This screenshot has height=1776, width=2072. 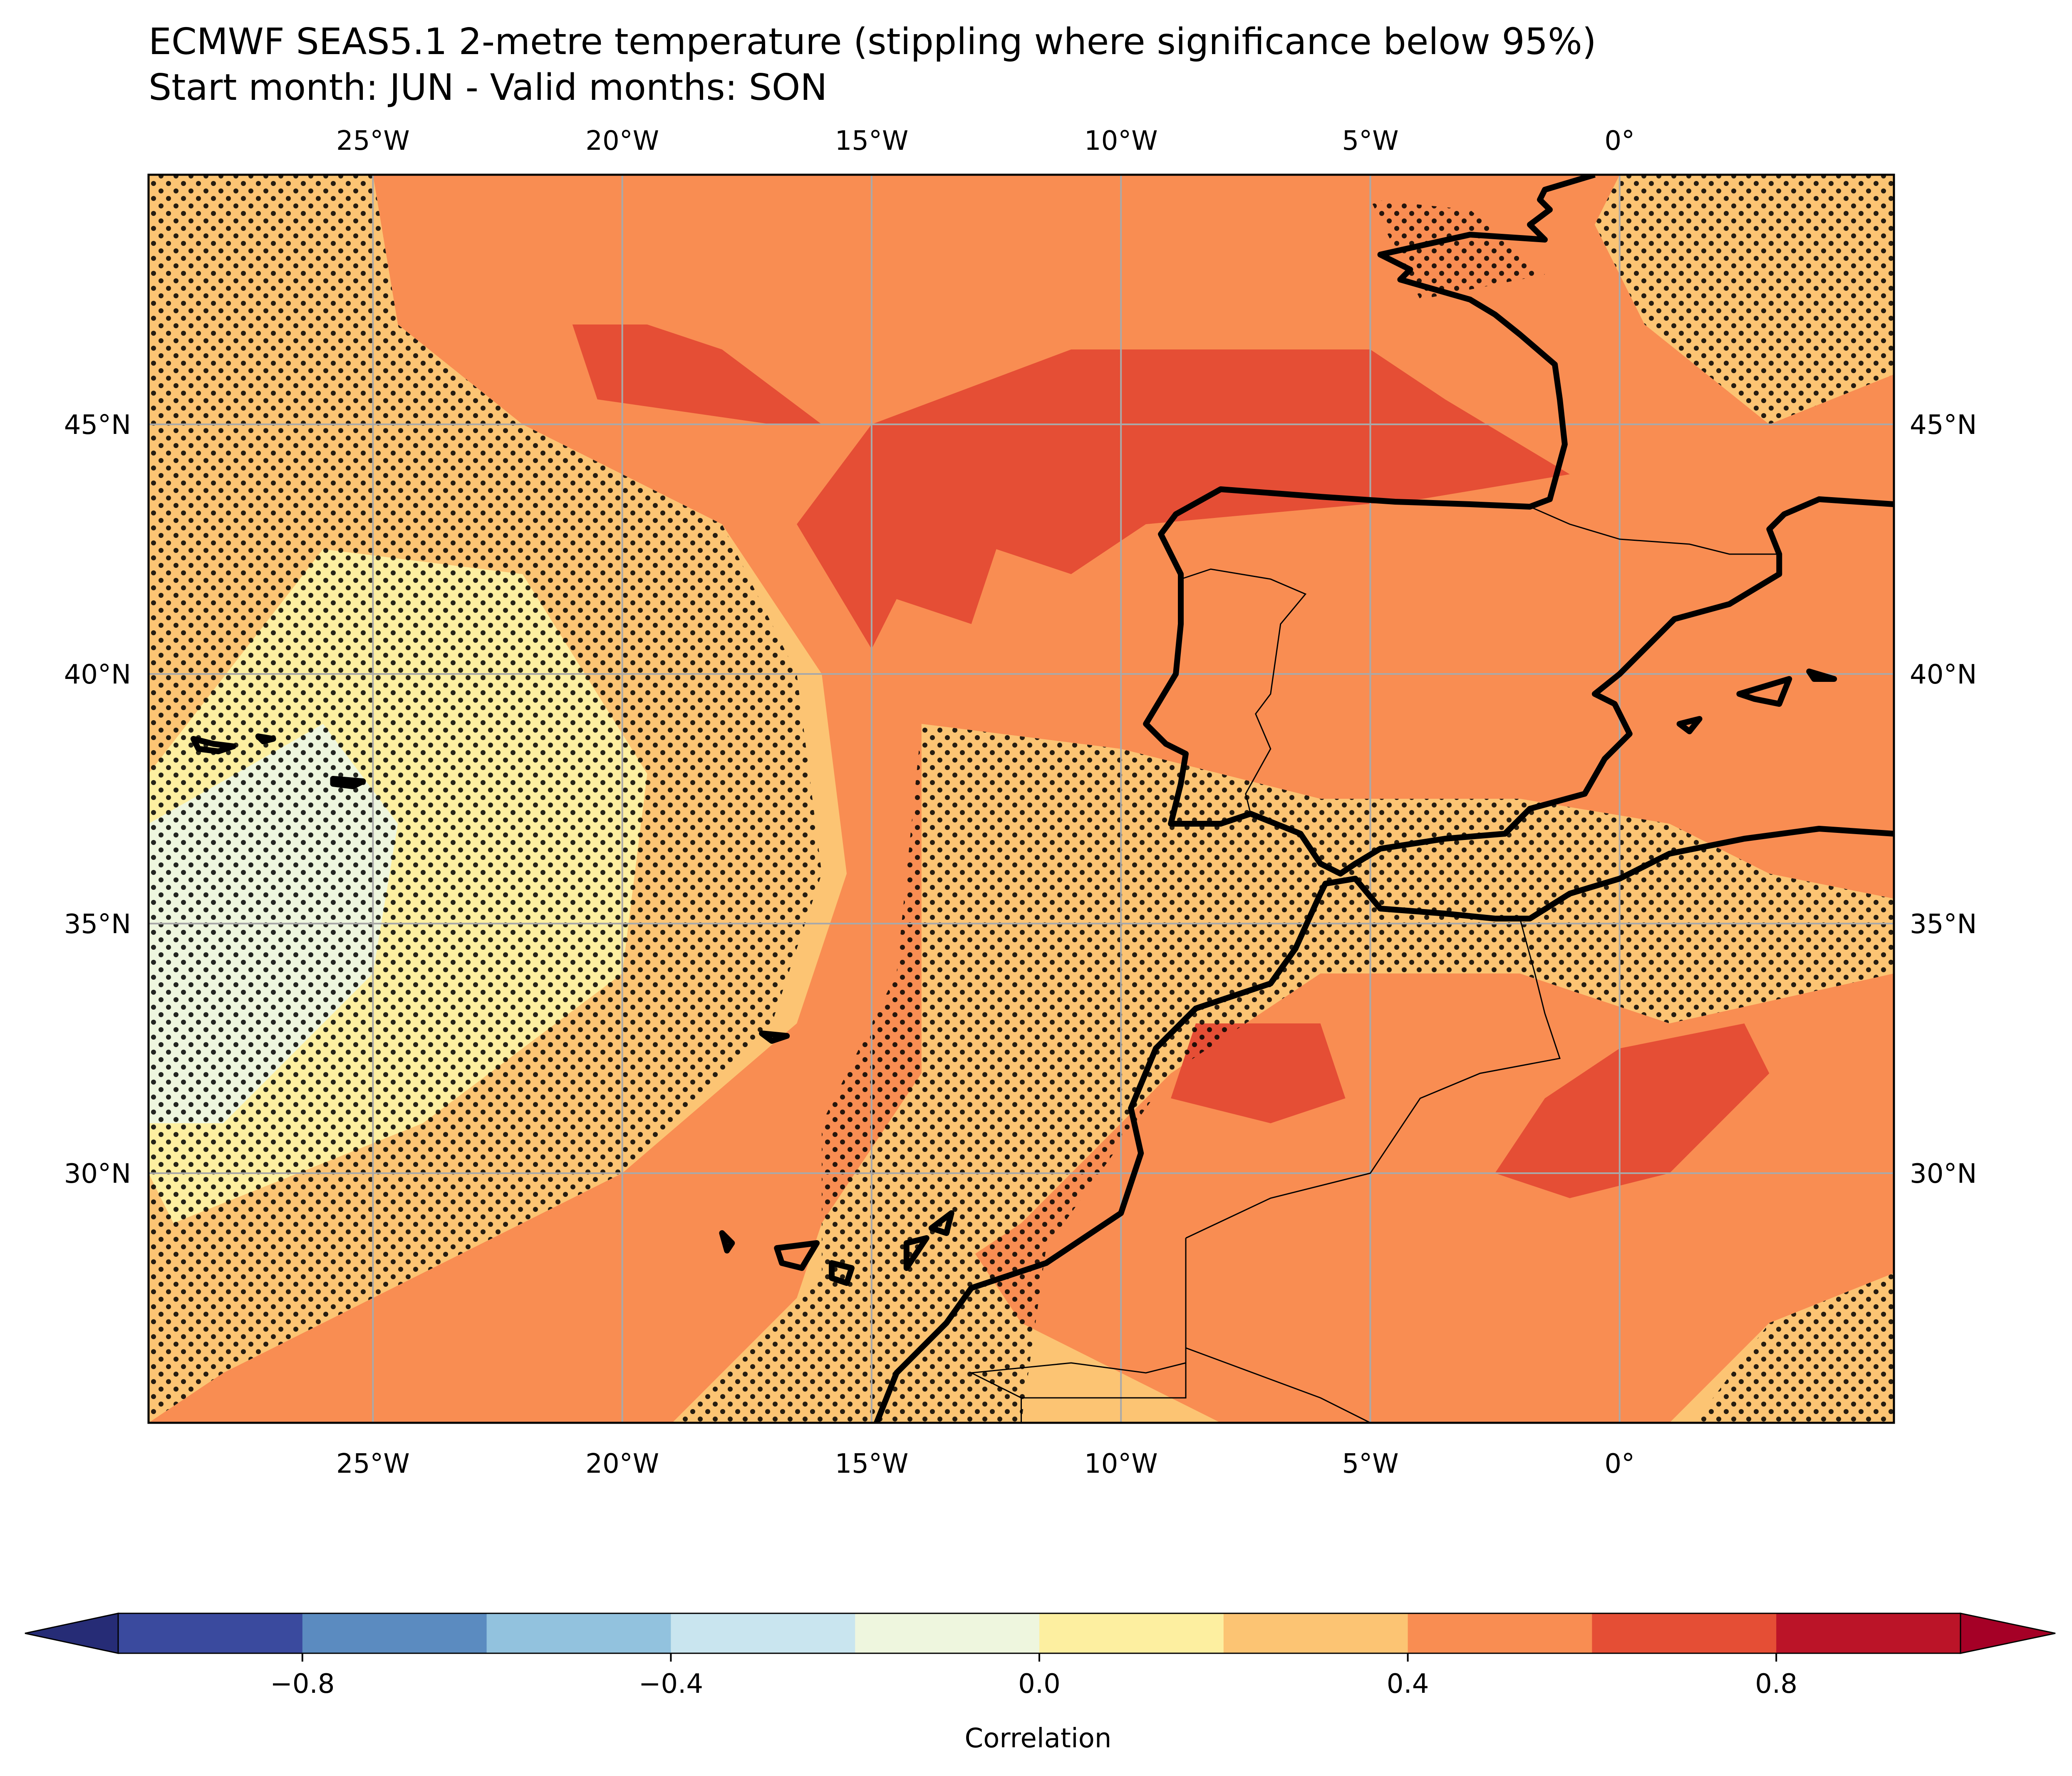 I want to click on lon-tick-top: 25°W, so click(x=373, y=141).